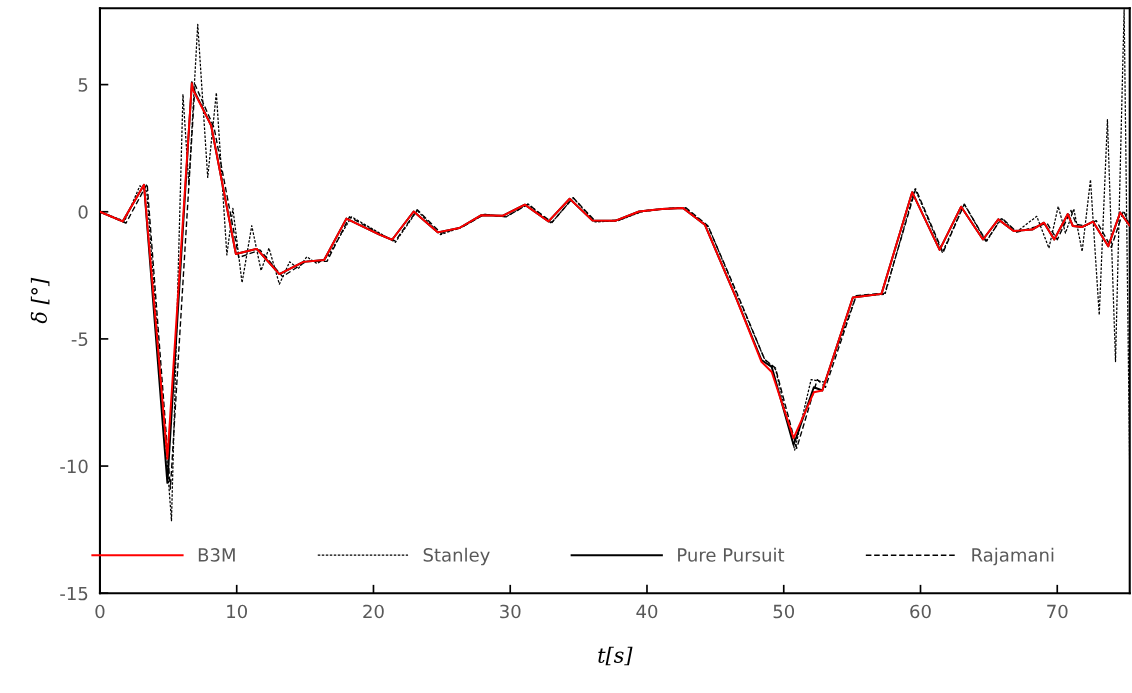 The height and width of the screenshot is (693, 1132). Describe the element at coordinates (40, 300) in the screenshot. I see `y-axis-title: δ [°]` at that location.